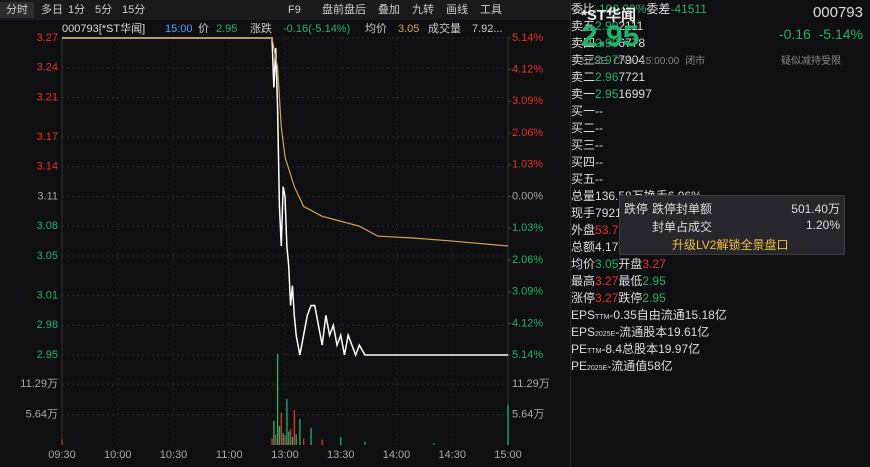 The width and height of the screenshot is (870, 467). I want to click on cell: -8.4, so click(612, 349).